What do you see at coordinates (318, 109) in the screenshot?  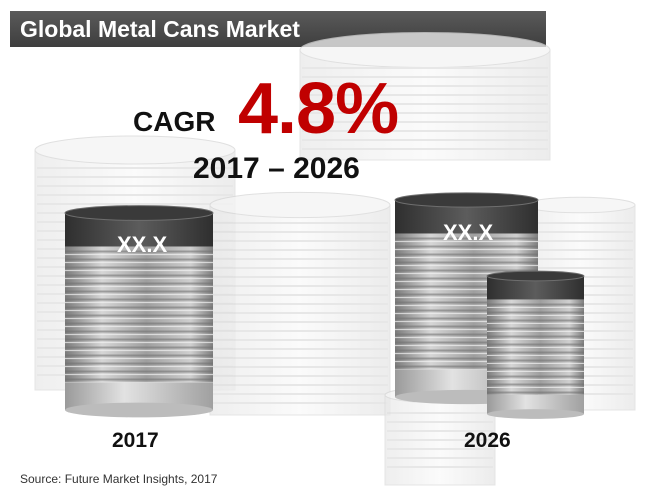 I see `cagr-value: 4.8%` at bounding box center [318, 109].